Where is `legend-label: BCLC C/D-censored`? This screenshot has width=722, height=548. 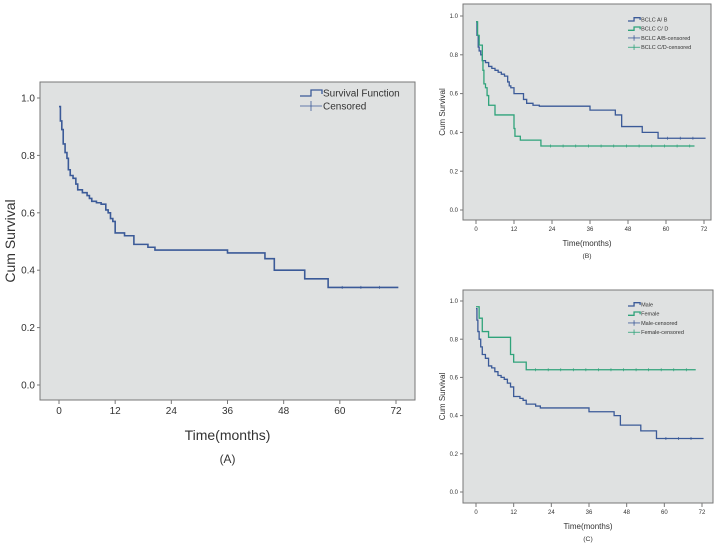 legend-label: BCLC C/D-censored is located at coordinates (666, 48).